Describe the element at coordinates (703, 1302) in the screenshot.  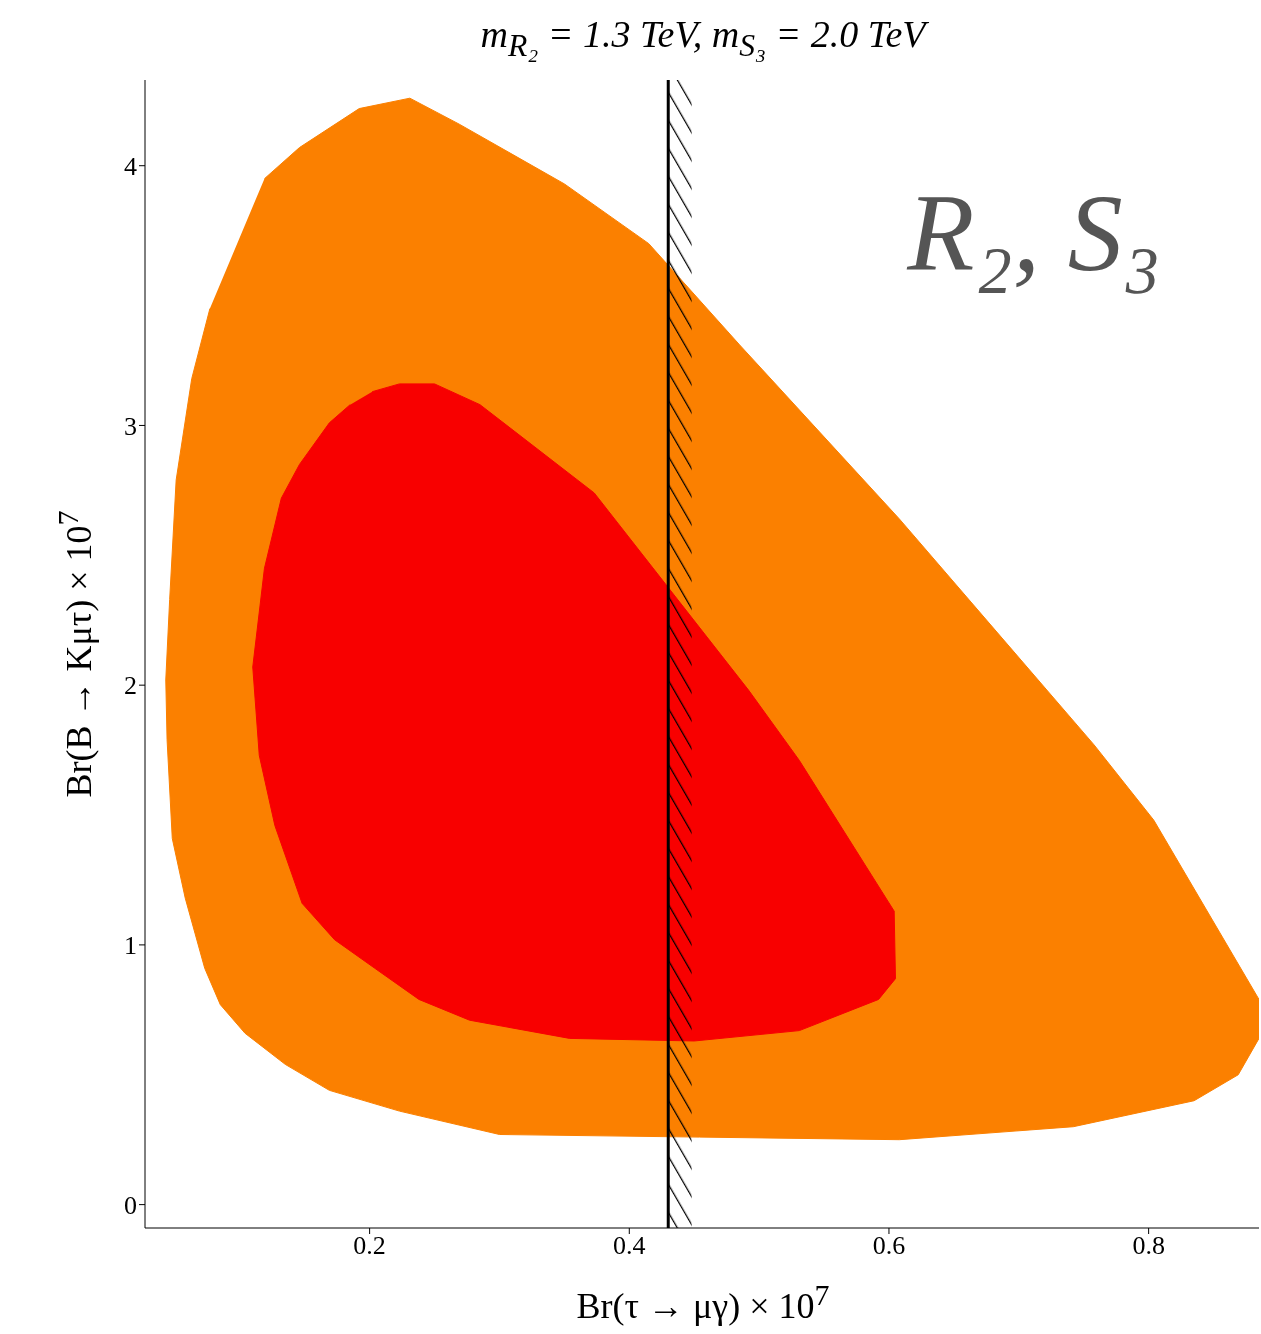
I see `x-axis-title: Br(τ → μγ) × 10$^{7}$` at that location.